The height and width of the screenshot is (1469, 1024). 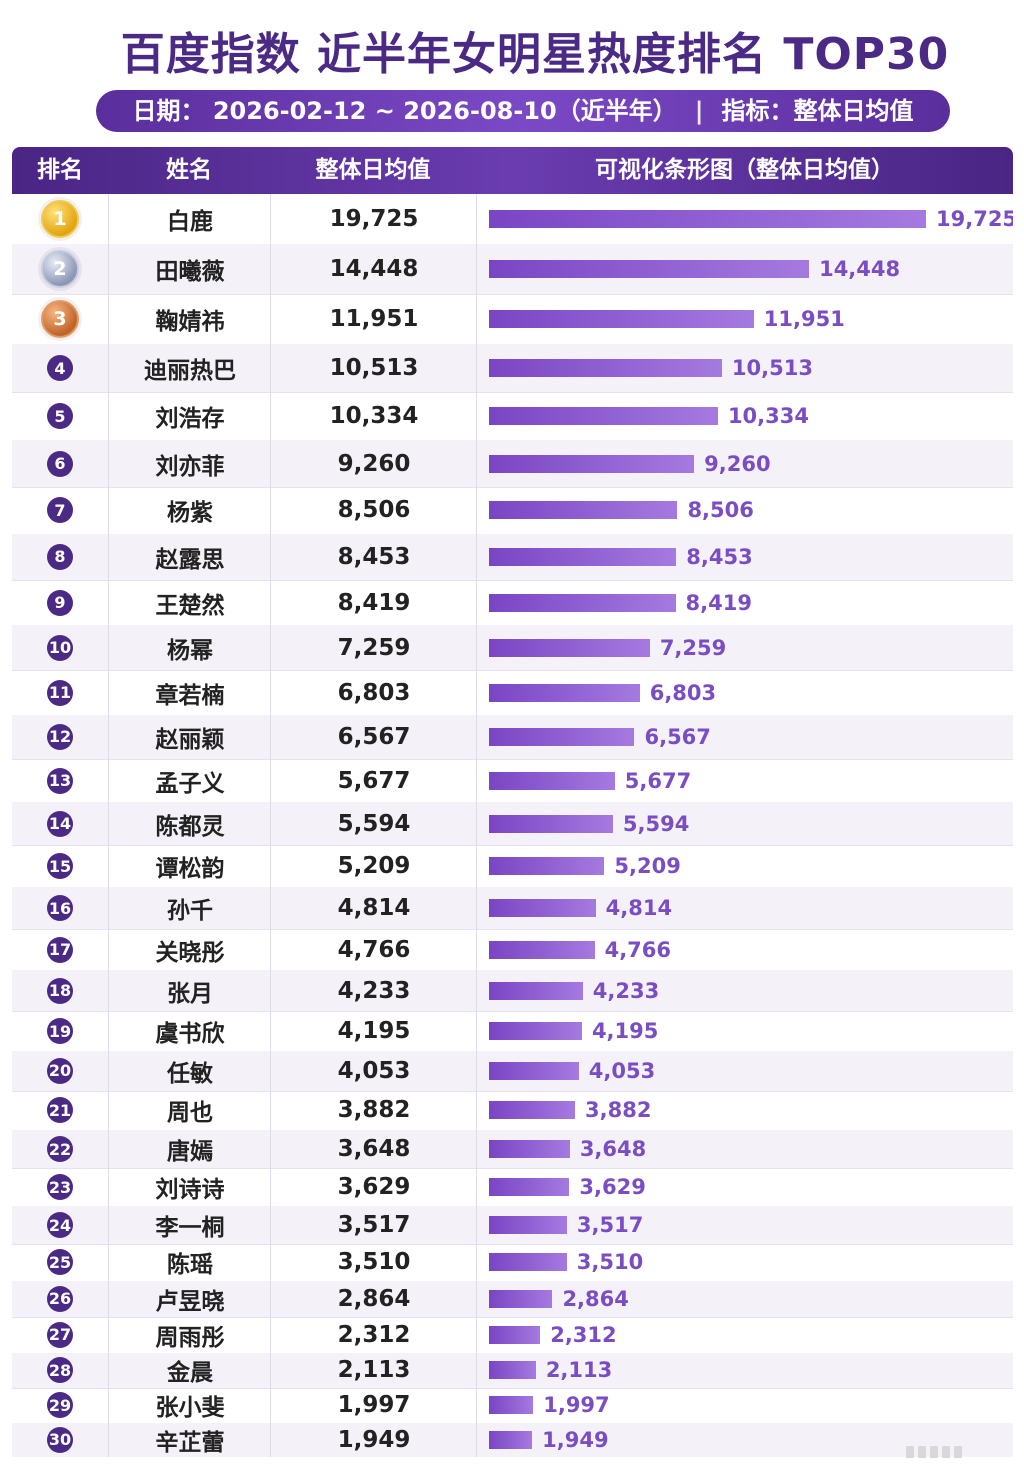 I want to click on rank-badge: 15, so click(x=60, y=866).